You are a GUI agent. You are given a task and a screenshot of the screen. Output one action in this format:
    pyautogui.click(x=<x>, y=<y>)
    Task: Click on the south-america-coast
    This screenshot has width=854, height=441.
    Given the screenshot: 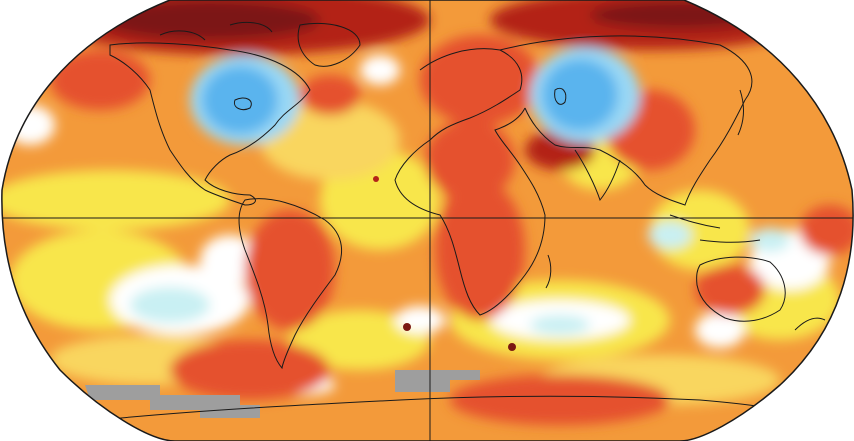 What is the action you would take?
    pyautogui.click(x=290, y=284)
    